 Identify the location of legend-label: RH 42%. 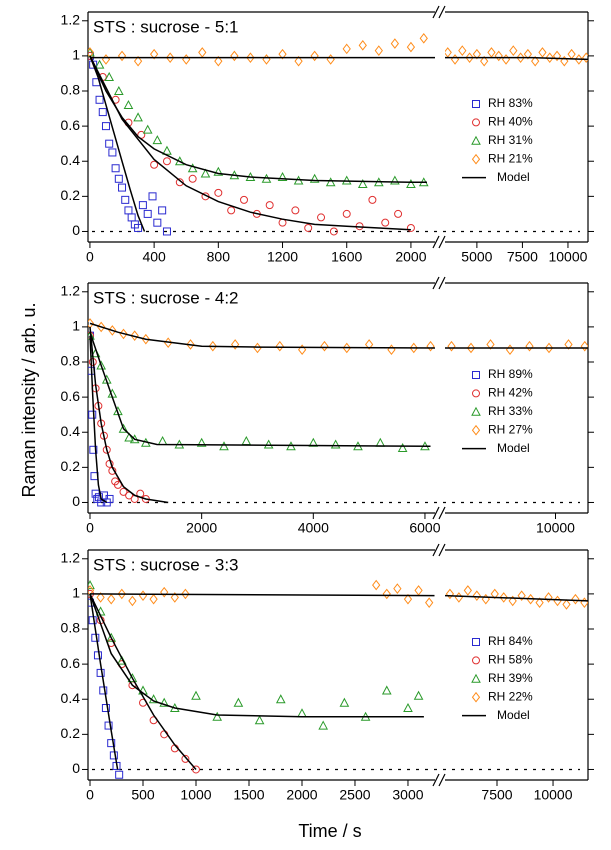
(510, 393).